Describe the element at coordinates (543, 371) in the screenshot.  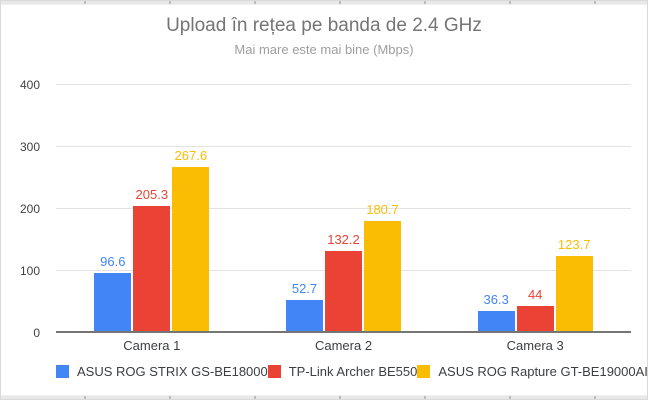
I see `legend-label: ASUS ROG Rapture GT-BE19000AI` at that location.